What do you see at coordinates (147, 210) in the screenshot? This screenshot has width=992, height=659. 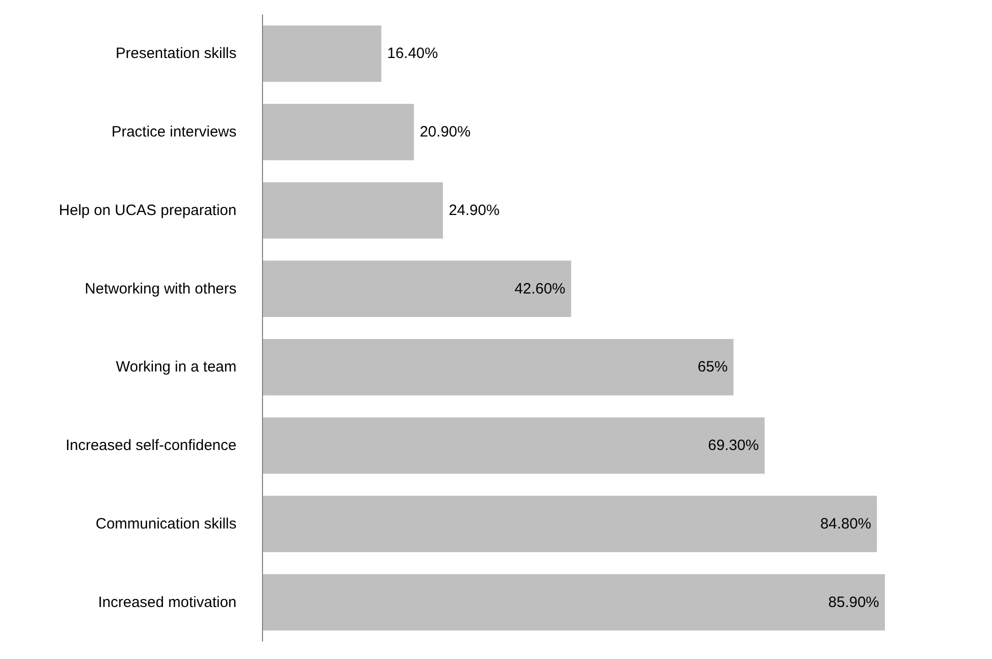 I see `y-tick-label: Help on UCAS preparation` at bounding box center [147, 210].